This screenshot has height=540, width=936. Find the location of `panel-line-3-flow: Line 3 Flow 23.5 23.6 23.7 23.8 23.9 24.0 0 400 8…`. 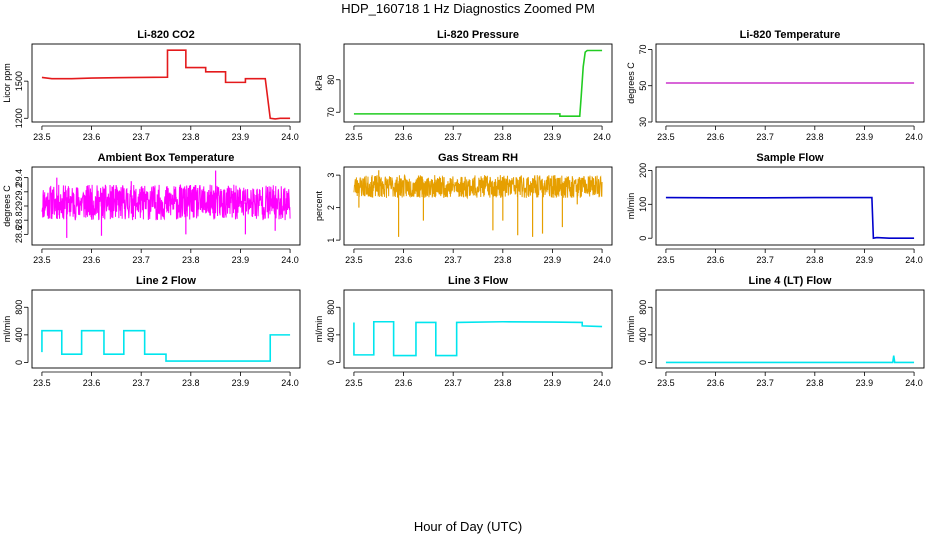

panel-line-3-flow: Line 3 Flow 23.5 23.6 23.7 23.8 23.9 24.0 0 400 8… is located at coordinates (463, 331).